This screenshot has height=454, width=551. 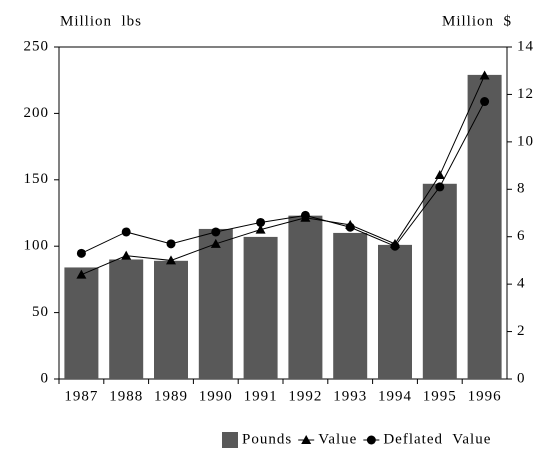 I want to click on y2-tick-label: 8, so click(x=521, y=189).